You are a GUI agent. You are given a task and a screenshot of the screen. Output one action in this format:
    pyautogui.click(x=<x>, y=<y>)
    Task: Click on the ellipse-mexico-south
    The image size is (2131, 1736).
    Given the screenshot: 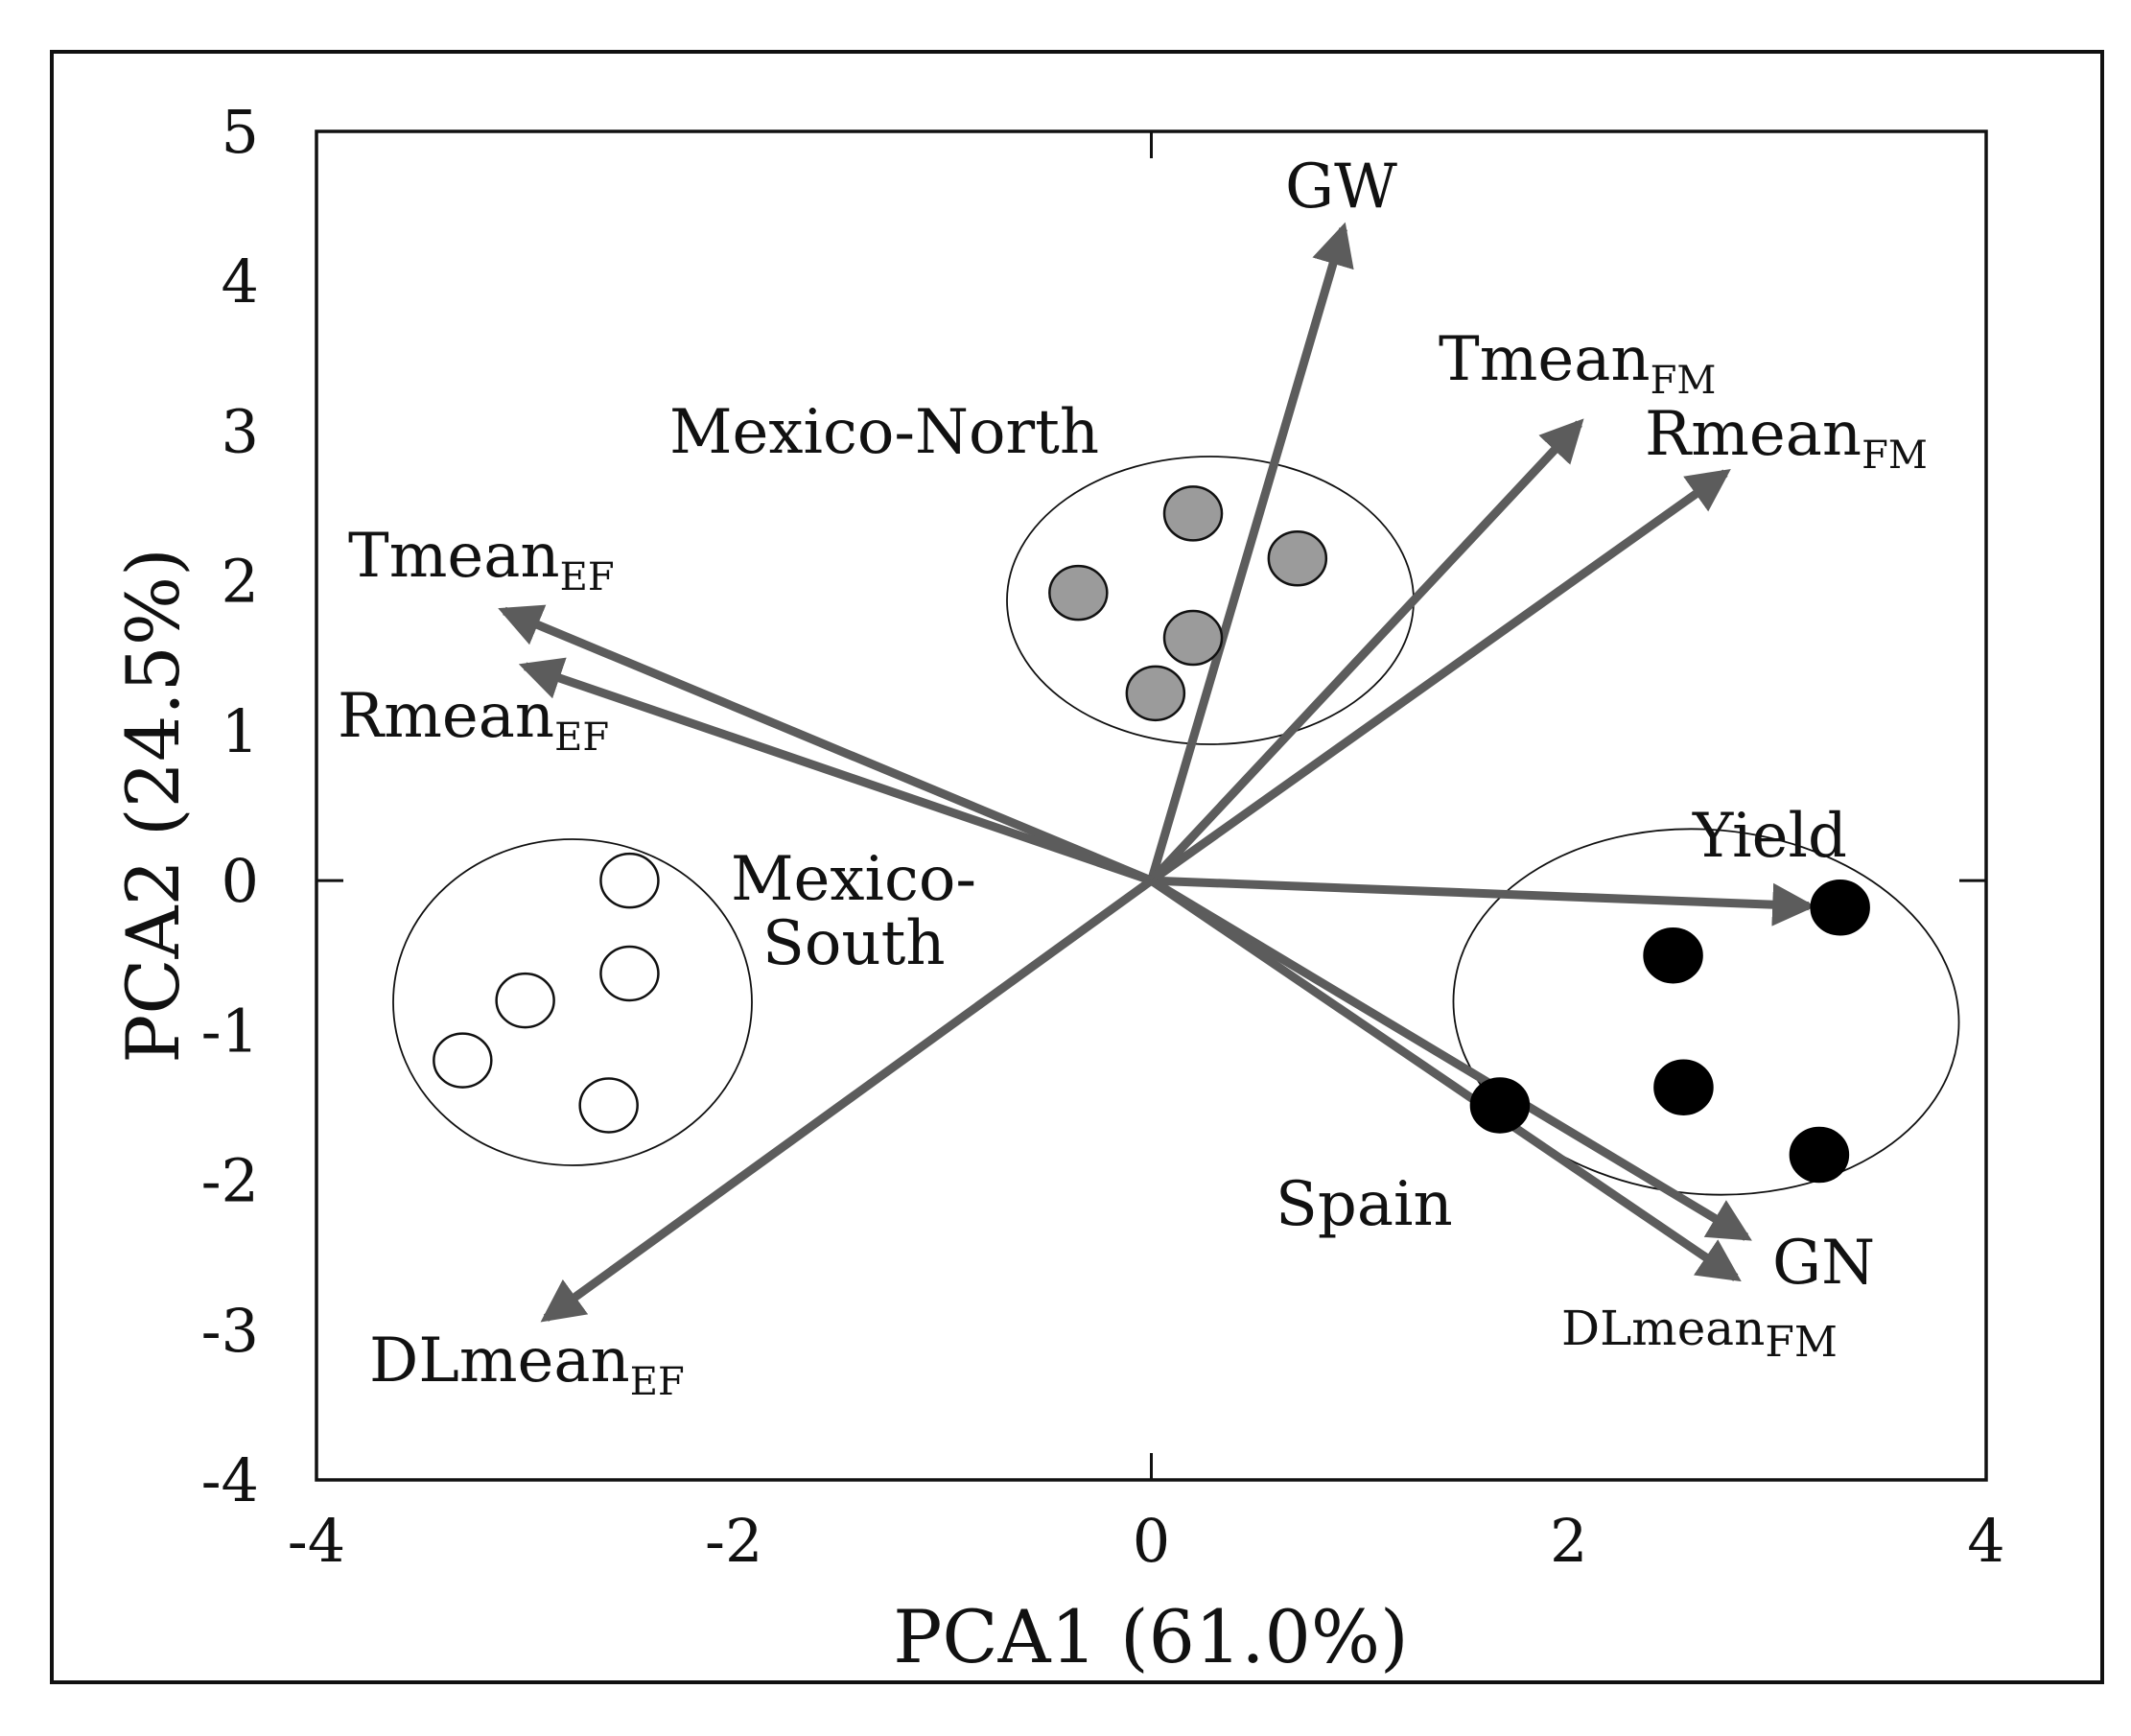 What is the action you would take?
    pyautogui.click(x=572, y=1002)
    